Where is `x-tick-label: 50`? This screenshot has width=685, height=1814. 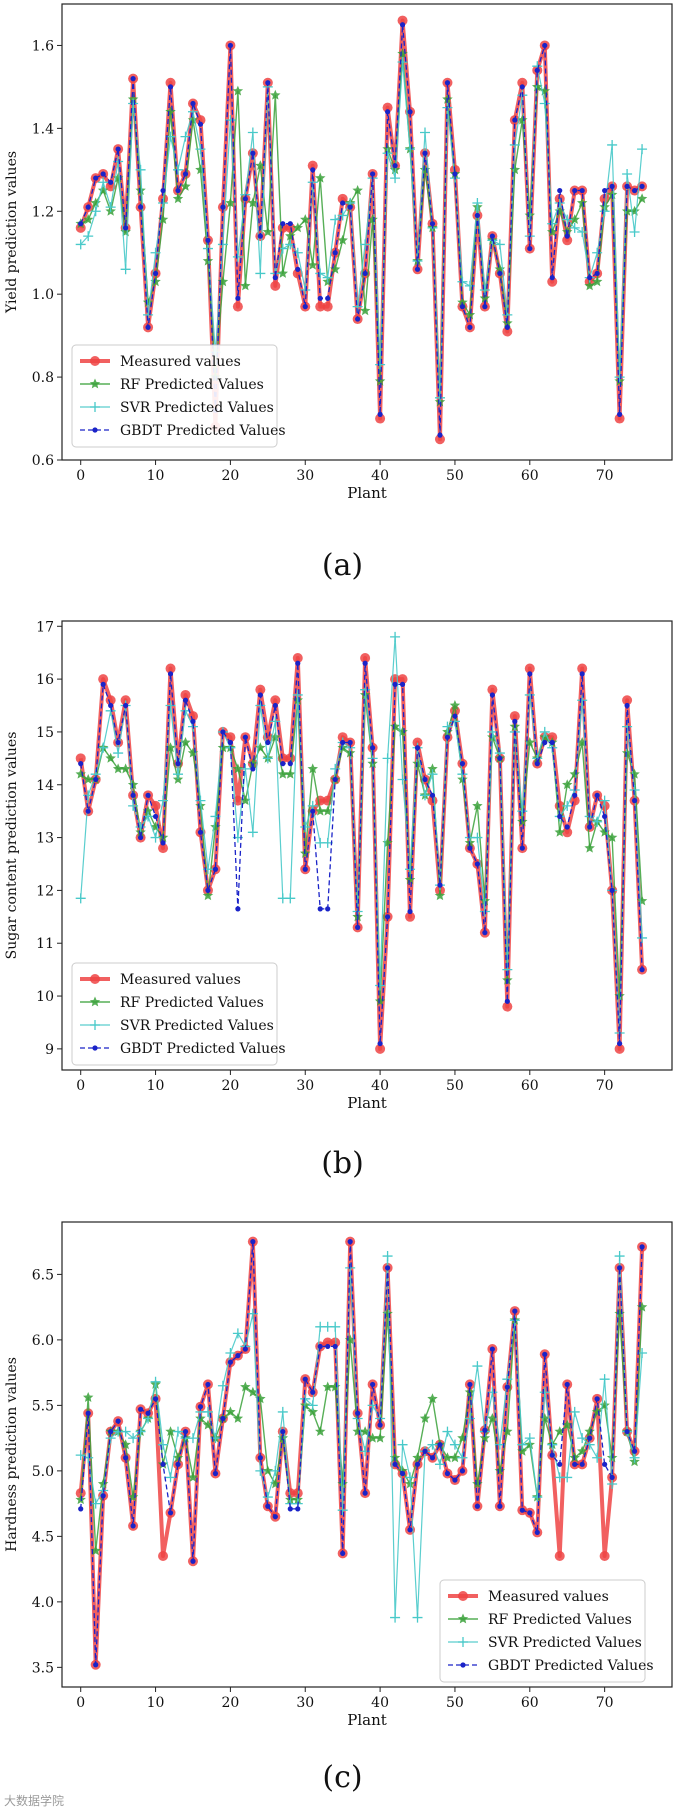 x-tick-label: 50 is located at coordinates (455, 1086).